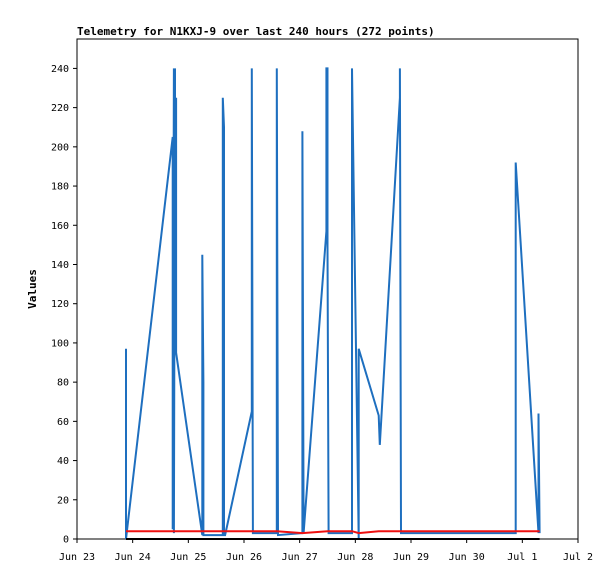  Describe the element at coordinates (60, 108) in the screenshot. I see `y-tick-label: 220` at that location.